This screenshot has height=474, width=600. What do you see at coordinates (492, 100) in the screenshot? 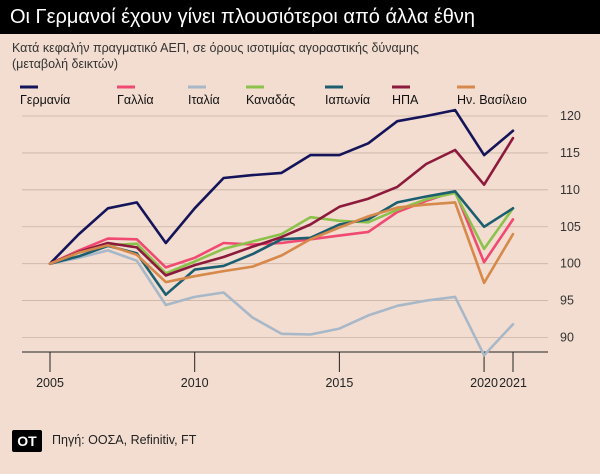
I see `legend-label-7: Ην. Βασίλειο` at bounding box center [492, 100].